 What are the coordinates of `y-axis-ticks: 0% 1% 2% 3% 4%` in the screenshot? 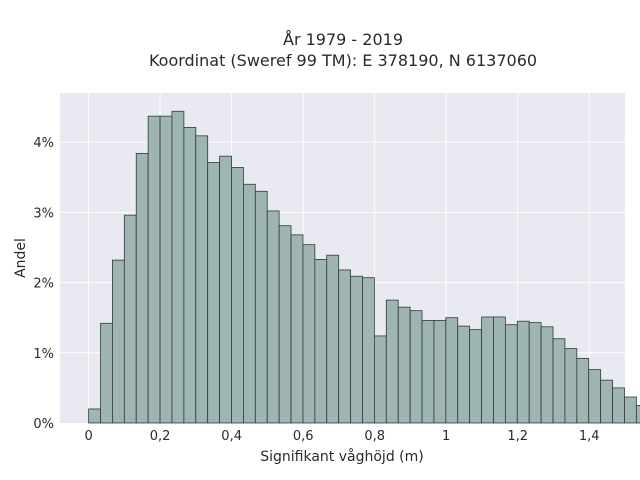 It's located at (43, 284).